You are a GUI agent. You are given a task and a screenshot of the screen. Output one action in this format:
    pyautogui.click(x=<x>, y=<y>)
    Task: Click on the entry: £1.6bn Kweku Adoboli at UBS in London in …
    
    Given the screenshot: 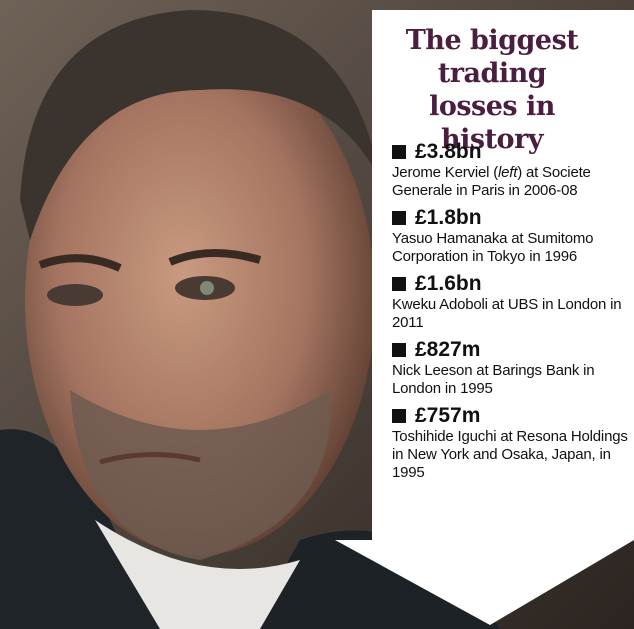 What is the action you would take?
    pyautogui.click(x=512, y=302)
    